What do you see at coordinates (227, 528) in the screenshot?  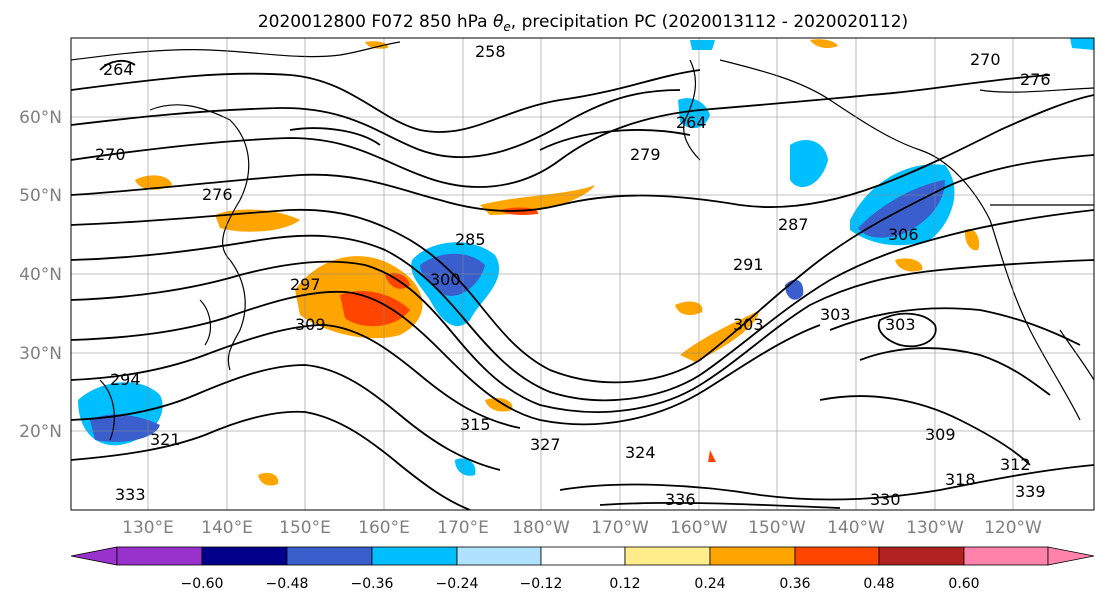 I see `lon-label: 140°E` at bounding box center [227, 528].